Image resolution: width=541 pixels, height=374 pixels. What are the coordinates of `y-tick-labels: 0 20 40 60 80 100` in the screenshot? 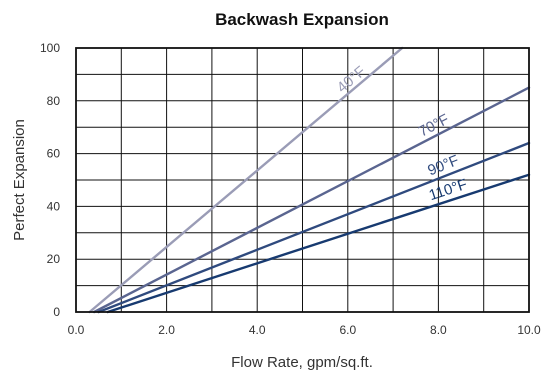 It's located at (50, 180).